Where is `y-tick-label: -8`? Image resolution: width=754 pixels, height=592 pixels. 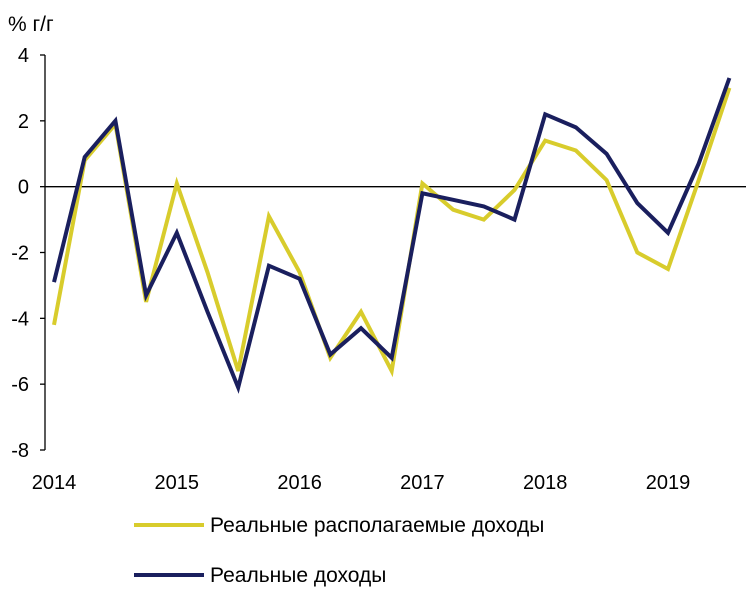 y-tick-label: -8 is located at coordinates (20, 451).